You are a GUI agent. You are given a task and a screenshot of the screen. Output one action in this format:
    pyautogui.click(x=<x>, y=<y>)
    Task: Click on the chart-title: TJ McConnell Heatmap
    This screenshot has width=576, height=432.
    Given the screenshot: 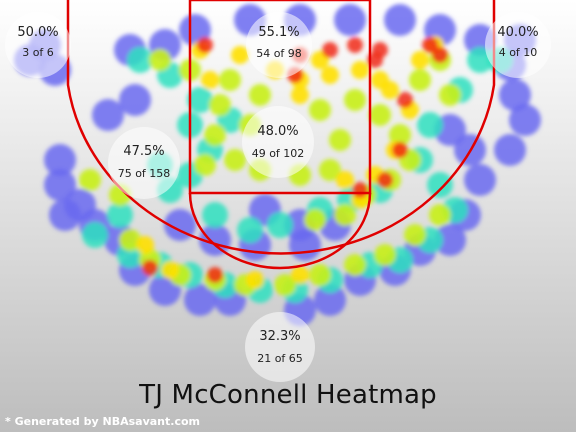 What is the action you would take?
    pyautogui.click(x=288, y=395)
    